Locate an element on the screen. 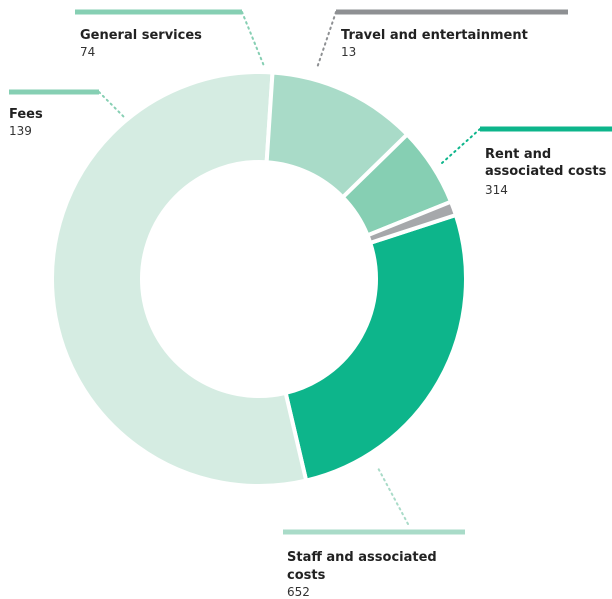 The image size is (612, 599). label-staff-and-associated-costs: Staff and associated costs 652 is located at coordinates (362, 574).